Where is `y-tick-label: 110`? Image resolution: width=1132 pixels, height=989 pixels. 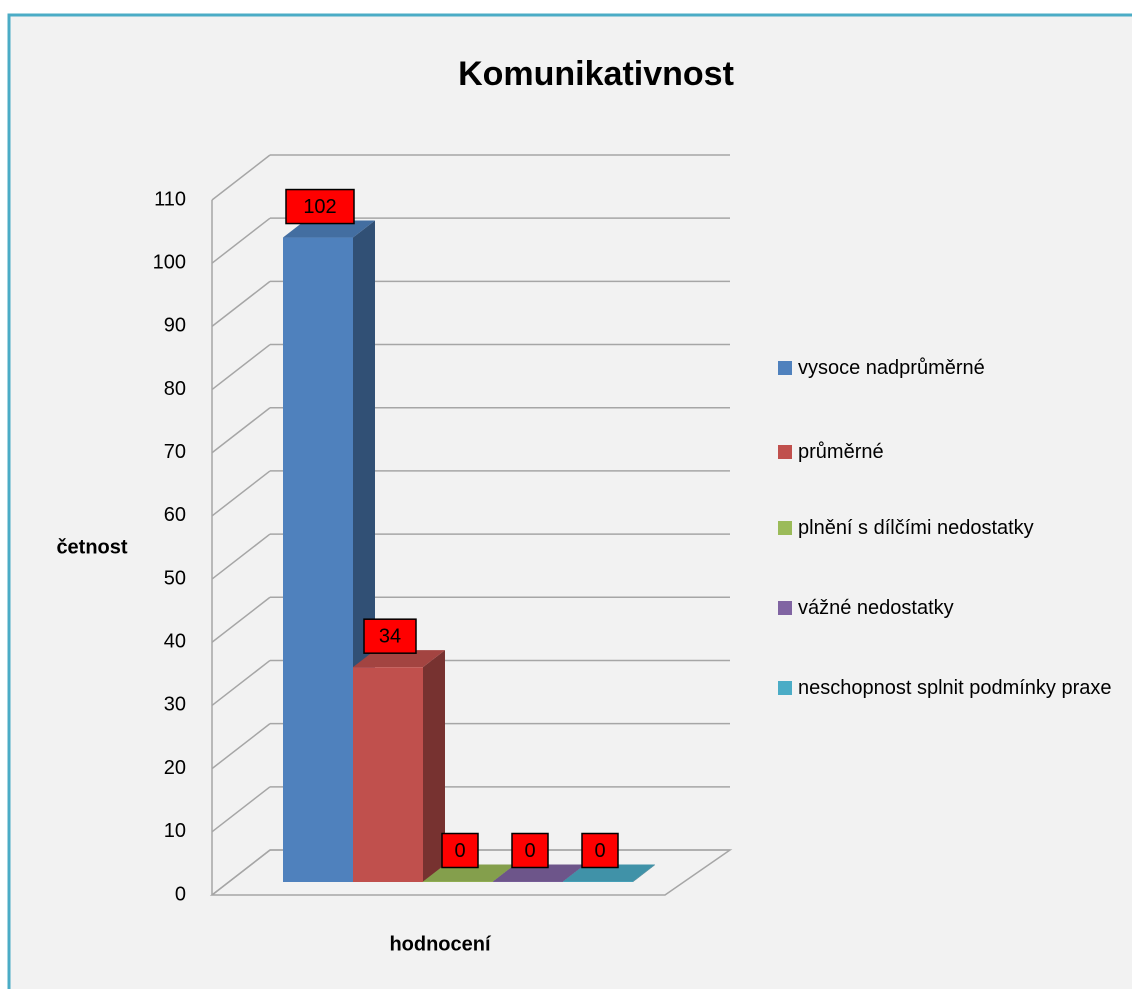
y-tick-label: 110 is located at coordinates (170, 199).